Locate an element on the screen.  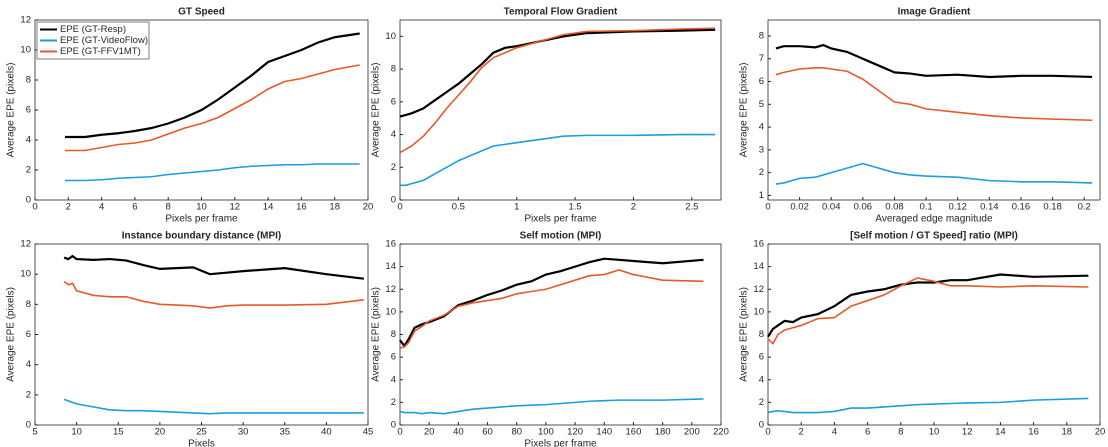
x-axis-label: Pixels is located at coordinates (201, 443).